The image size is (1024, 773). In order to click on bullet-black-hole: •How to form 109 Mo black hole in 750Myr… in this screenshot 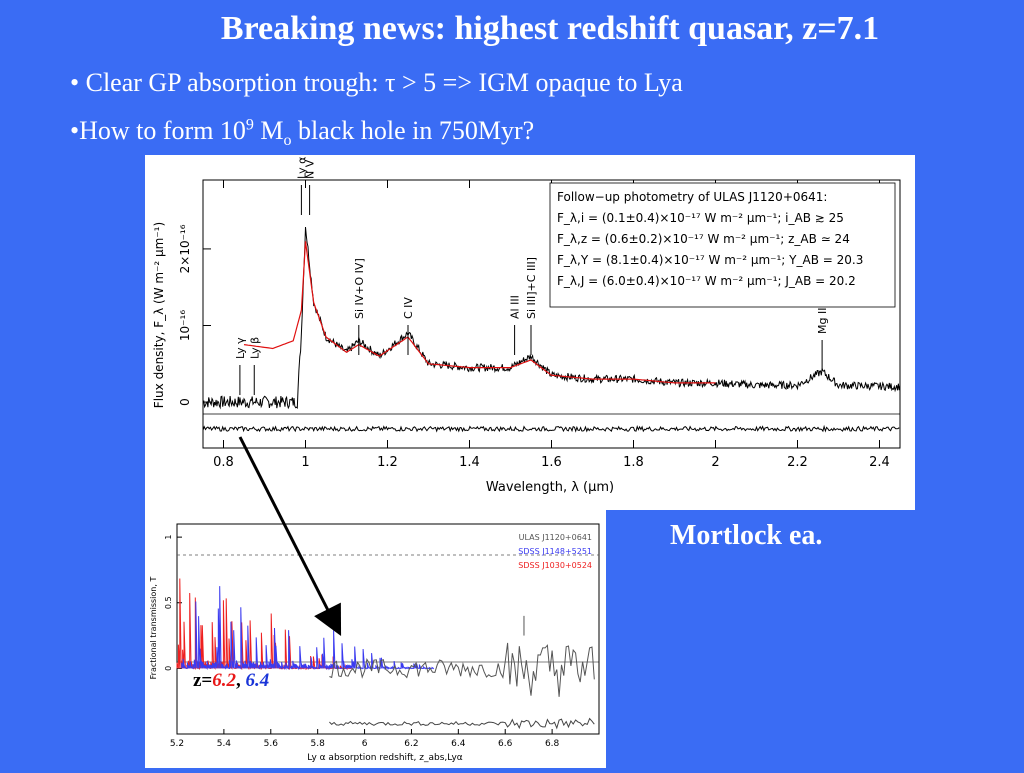, I will do `click(302, 133)`.